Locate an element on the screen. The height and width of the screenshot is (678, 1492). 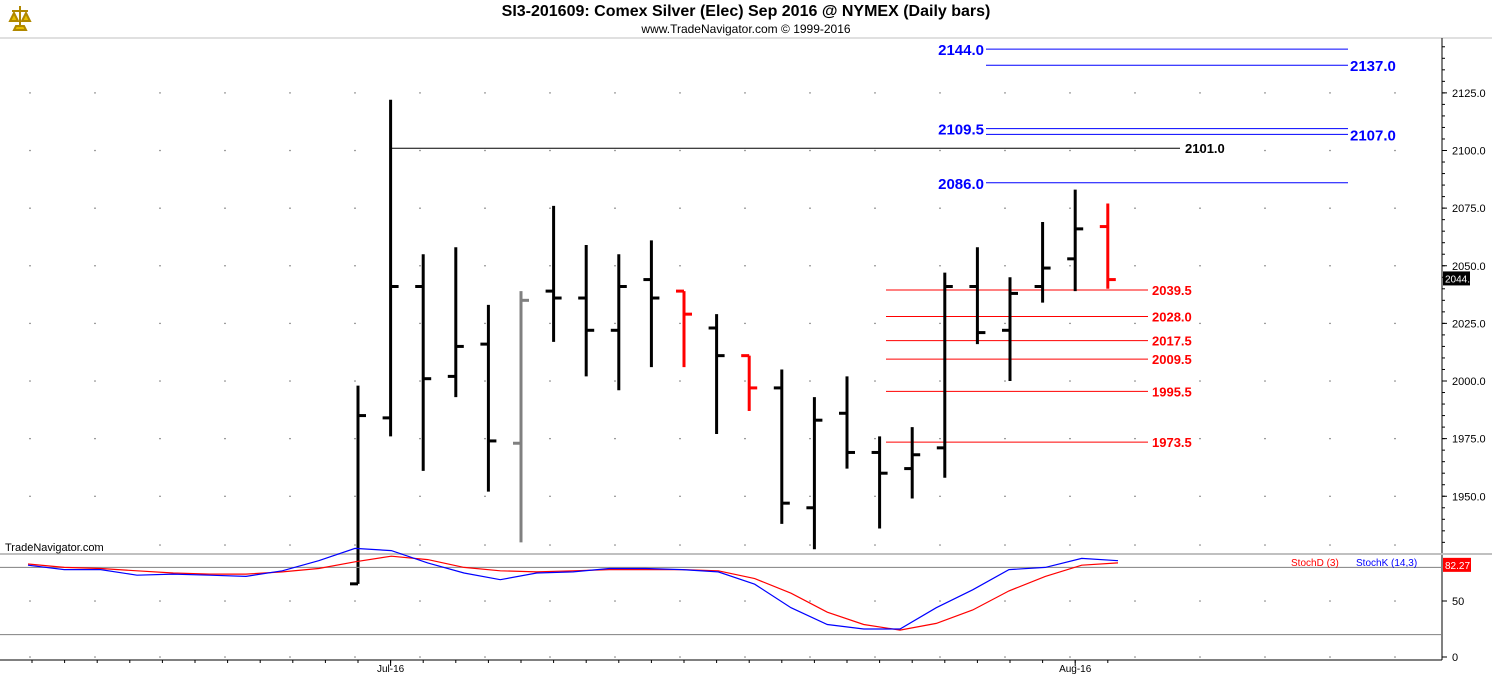
y-tick-label: 2125.0 is located at coordinates (1469, 94).